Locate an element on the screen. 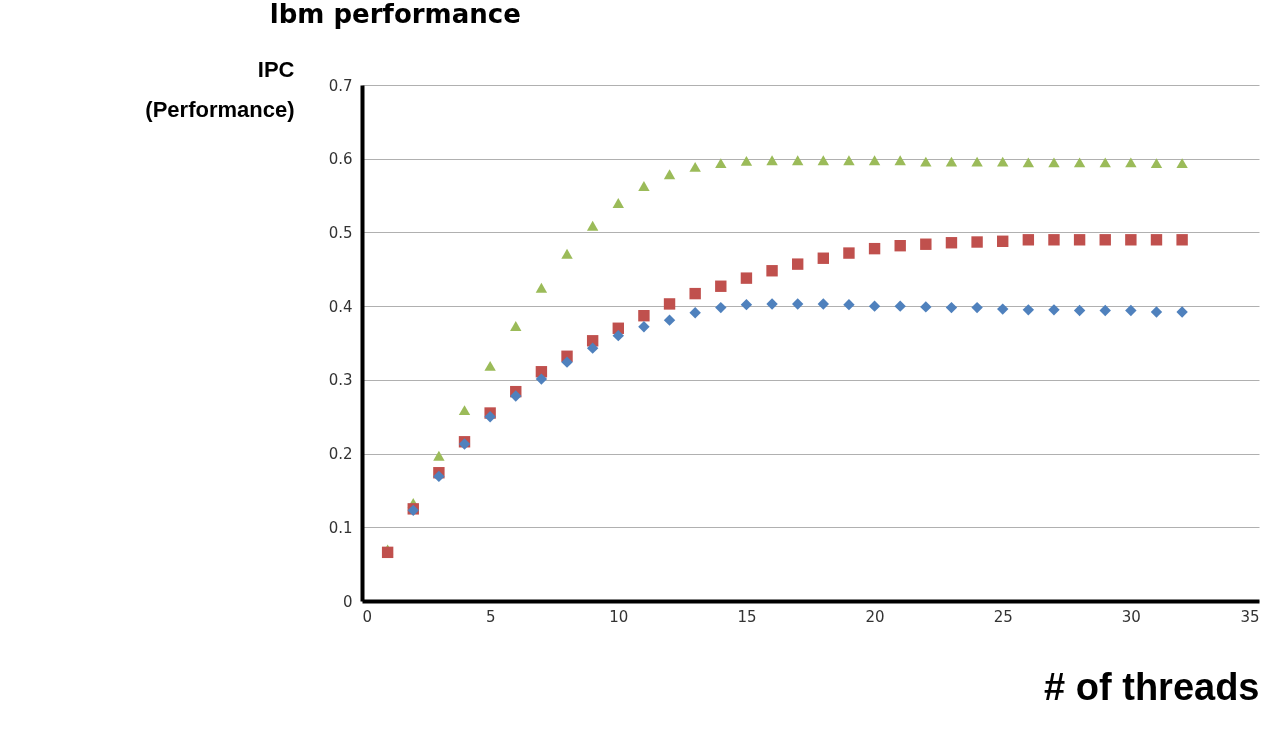 The image size is (1286, 745). x-tick-label: 25 is located at coordinates (1003, 616).